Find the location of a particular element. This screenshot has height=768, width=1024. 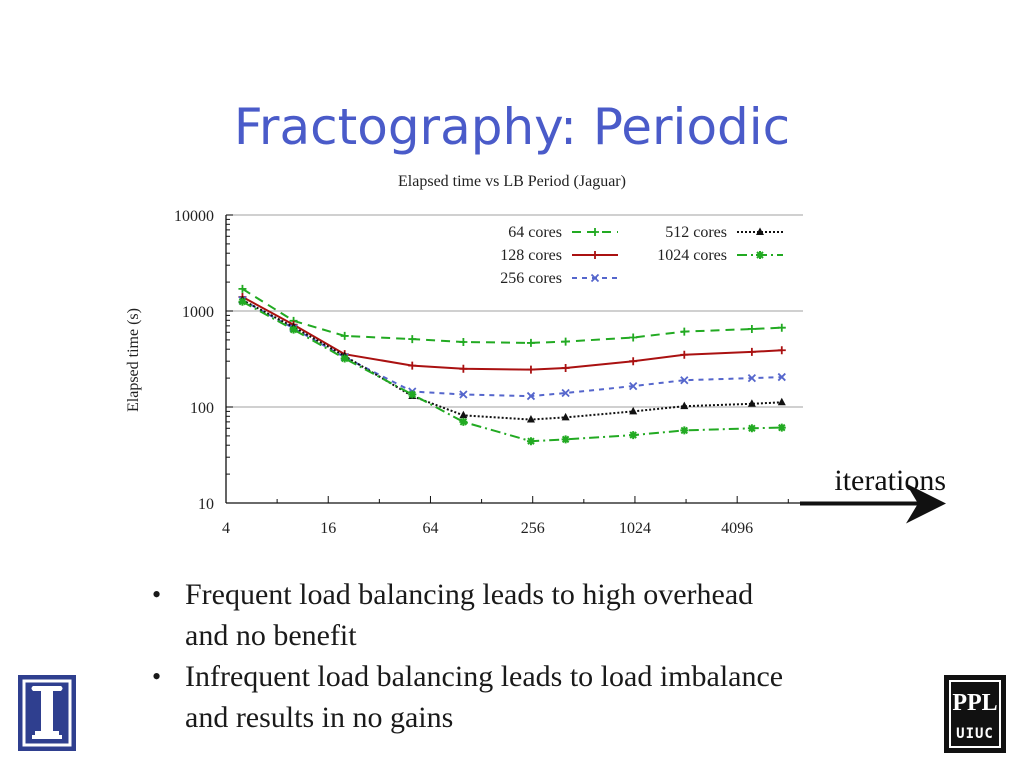

x-tick-label: 4 is located at coordinates (226, 528).